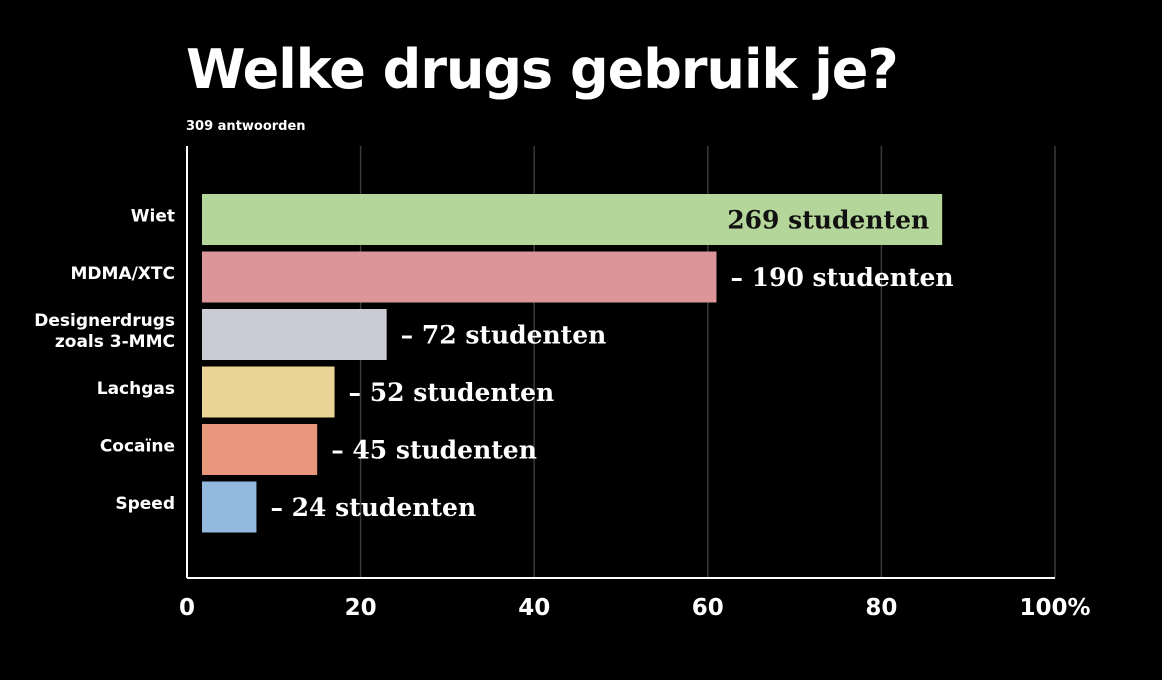  What do you see at coordinates (187, 608) in the screenshot?
I see `x-tick-label: 0` at bounding box center [187, 608].